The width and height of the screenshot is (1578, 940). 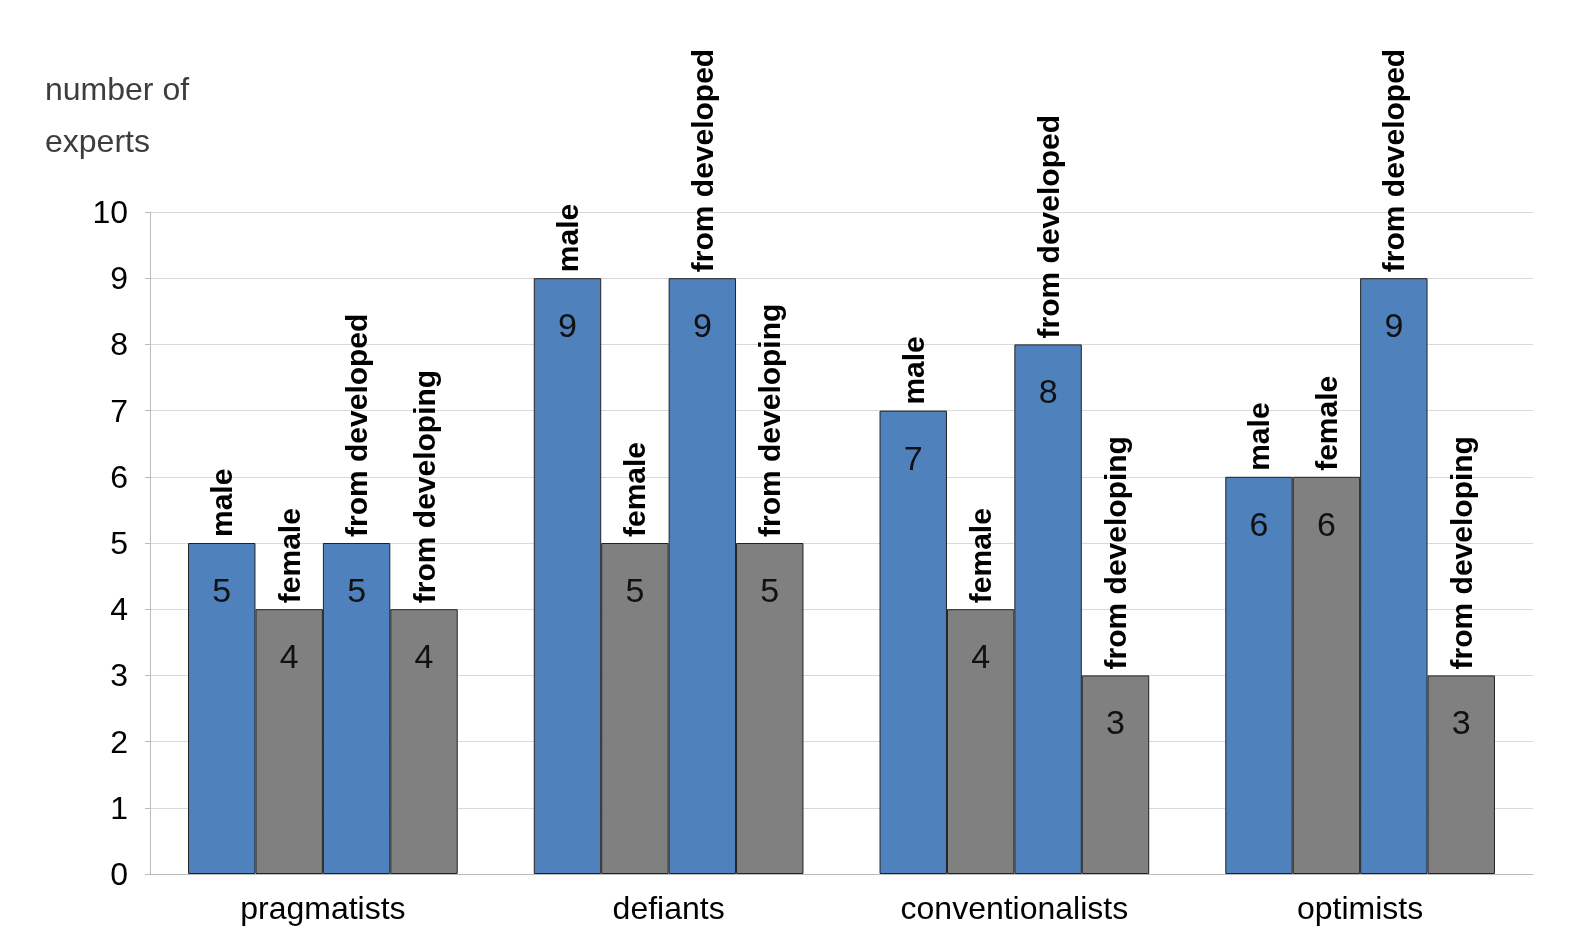 I want to click on y-tick-label: 4, so click(x=119, y=609).